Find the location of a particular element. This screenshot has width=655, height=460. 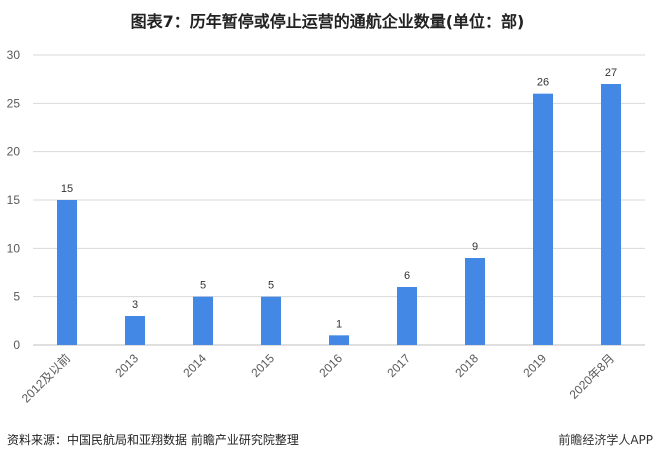

brand-label: 前瞻经济学人APP is located at coordinates (605, 440).